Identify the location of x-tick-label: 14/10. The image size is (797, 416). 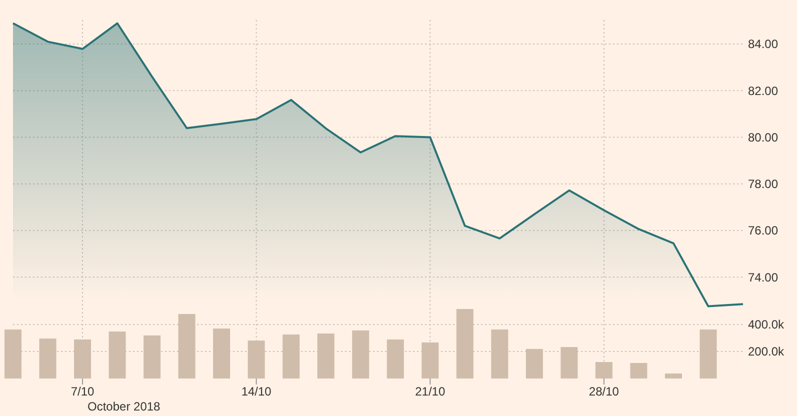
(256, 391).